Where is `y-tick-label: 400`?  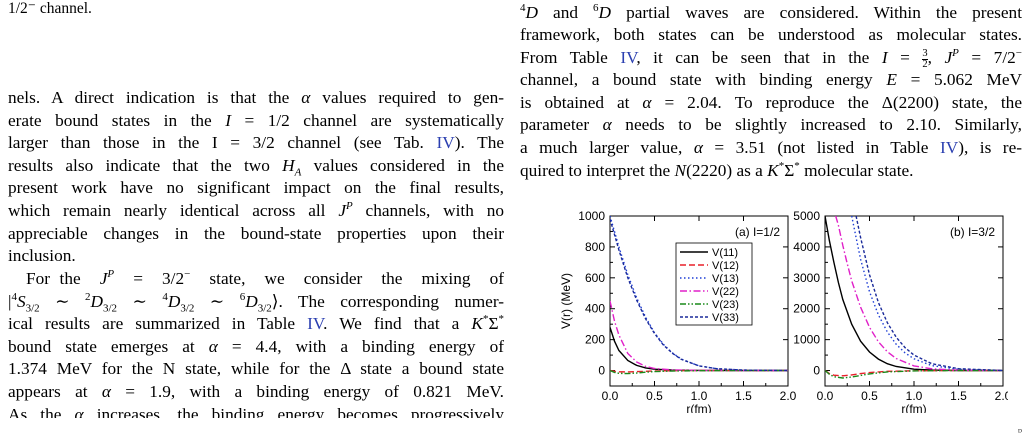
y-tick-label: 400 is located at coordinates (595, 309).